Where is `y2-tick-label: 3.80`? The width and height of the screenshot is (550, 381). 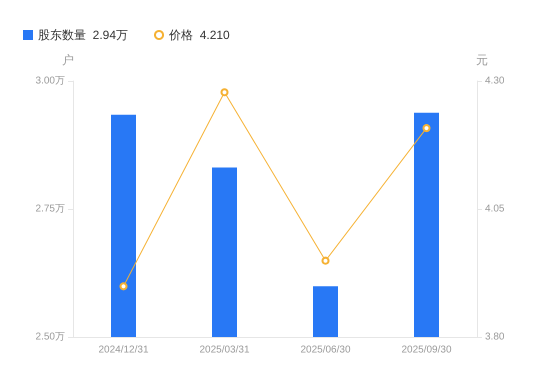
y2-tick-label: 3.80 is located at coordinates (495, 337).